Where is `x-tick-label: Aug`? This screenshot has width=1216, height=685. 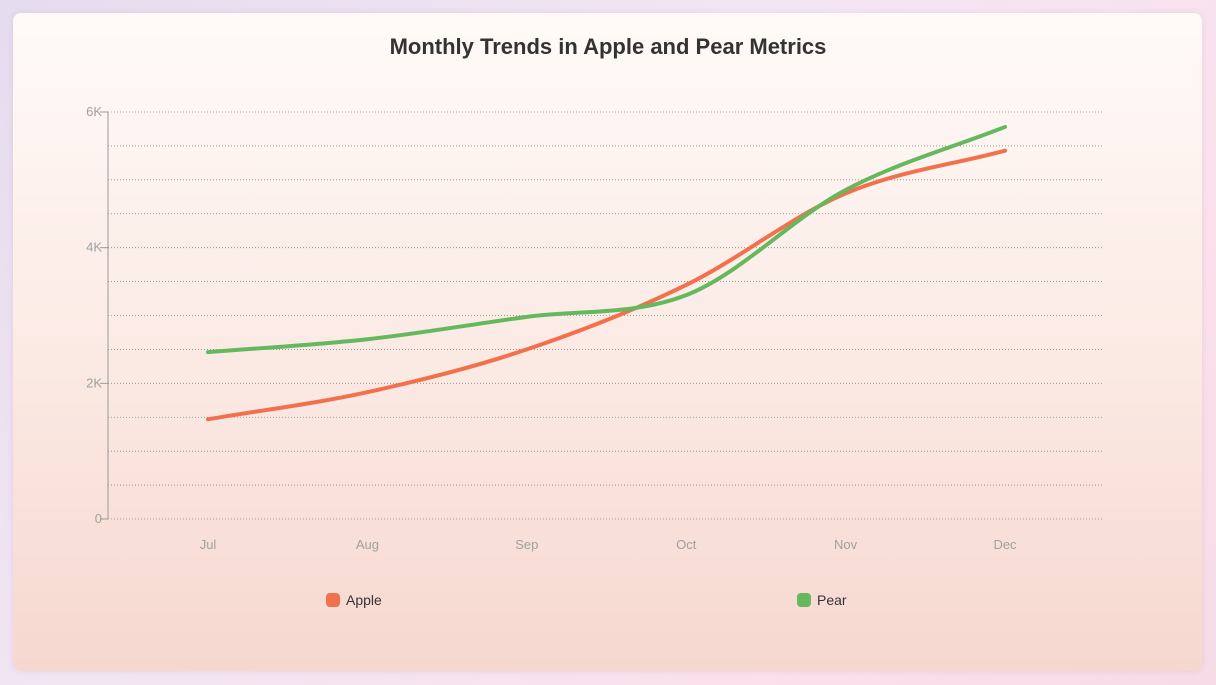
x-tick-label: Aug is located at coordinates (367, 544).